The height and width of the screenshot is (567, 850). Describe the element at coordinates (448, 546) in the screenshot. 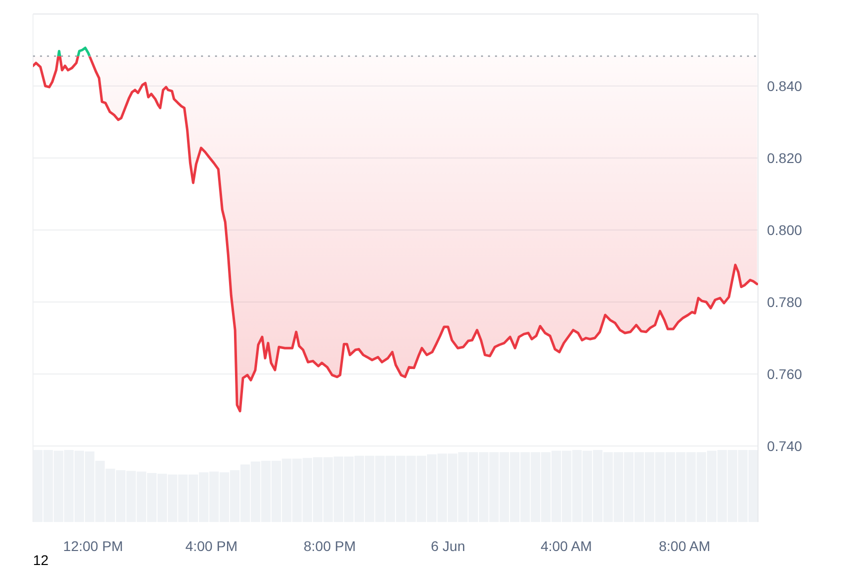

I see `x-tick-label: 6 Jun` at that location.